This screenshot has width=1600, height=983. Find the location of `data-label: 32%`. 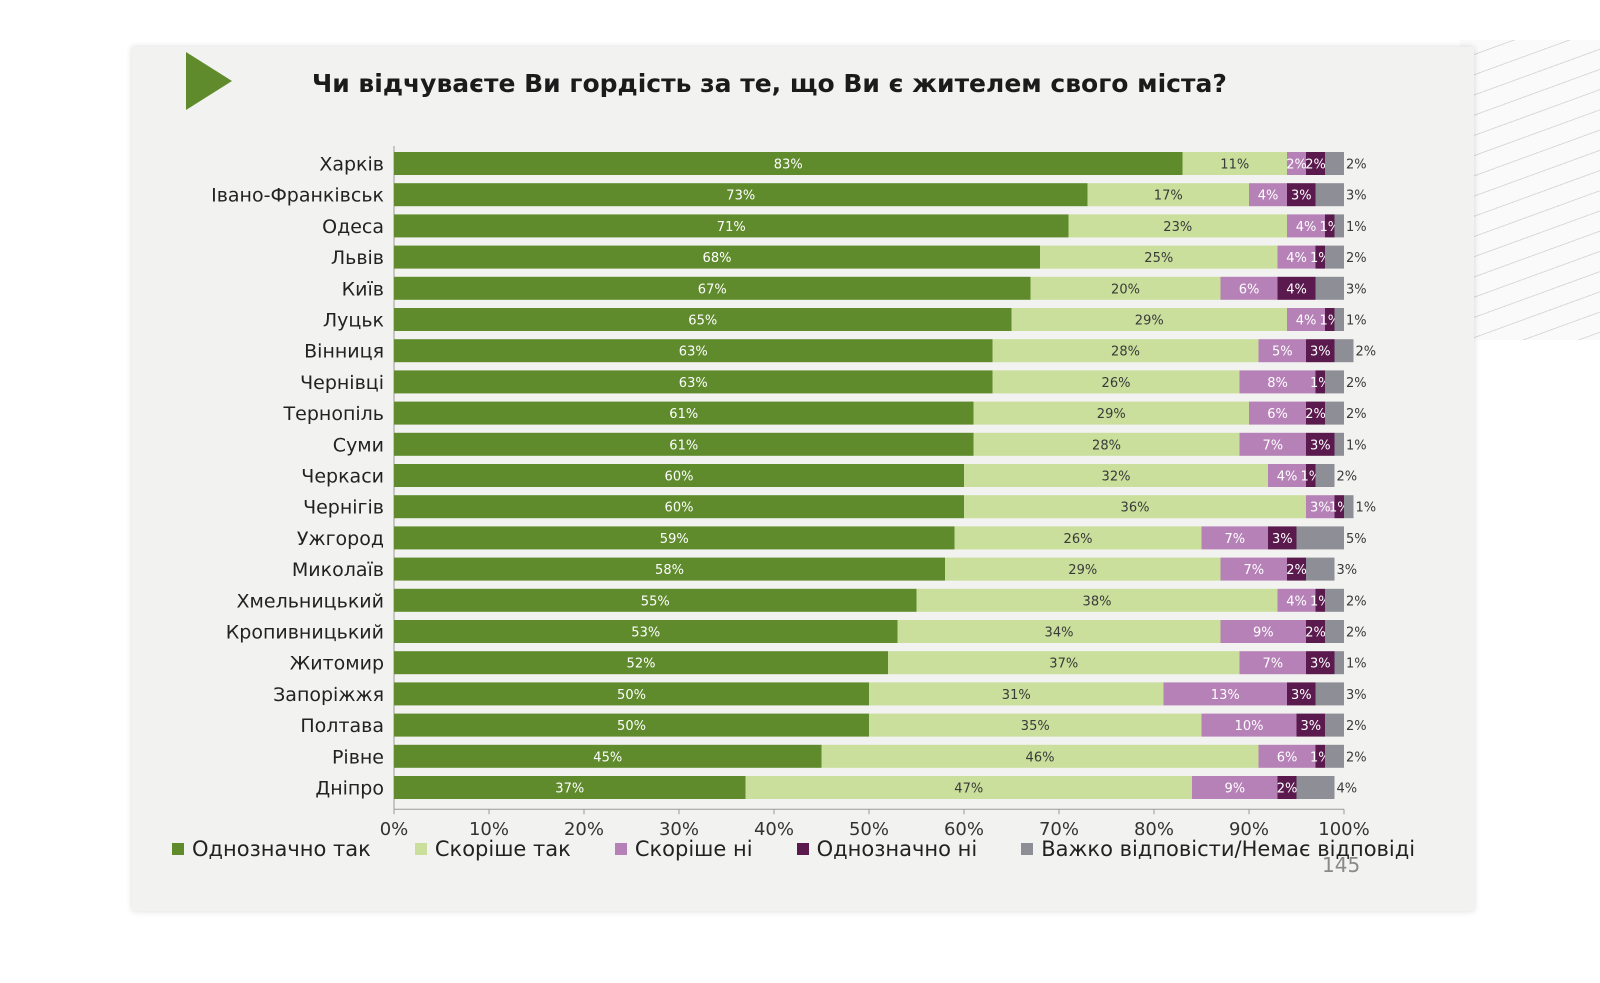

data-label: 32% is located at coordinates (1116, 477).